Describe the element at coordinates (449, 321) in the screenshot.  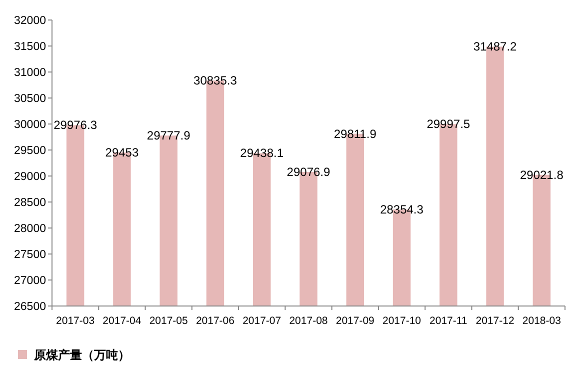
I see `x-tick-label: 2017-11` at that location.